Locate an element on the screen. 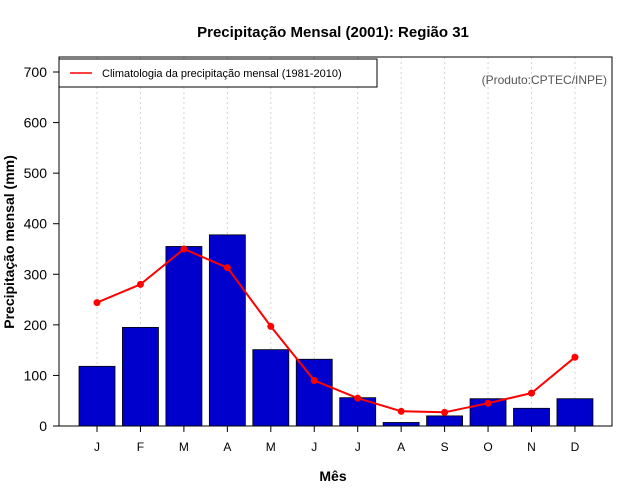 The width and height of the screenshot is (640, 500). y-tick-label-200: 200 is located at coordinates (36, 325).